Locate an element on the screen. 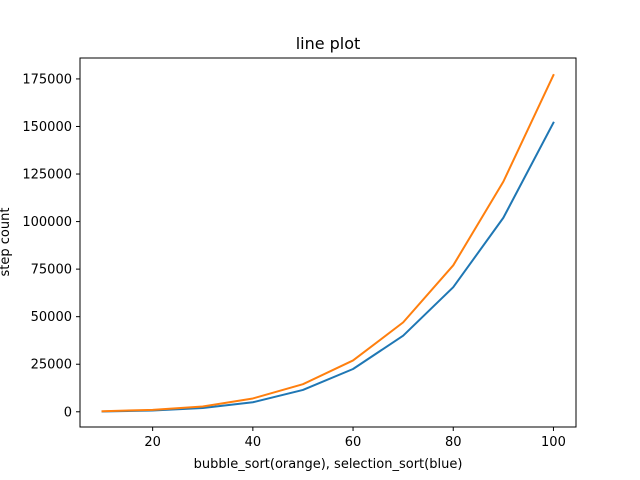 The image size is (640, 480). y-tick-label: 25000 is located at coordinates (51, 365).